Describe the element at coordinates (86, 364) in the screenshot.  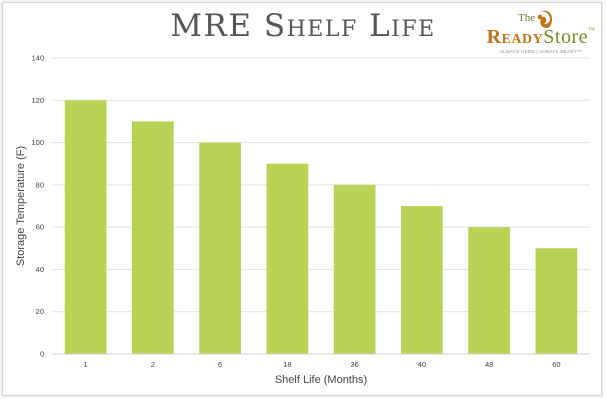
I see `x-tick-label: 1` at that location.